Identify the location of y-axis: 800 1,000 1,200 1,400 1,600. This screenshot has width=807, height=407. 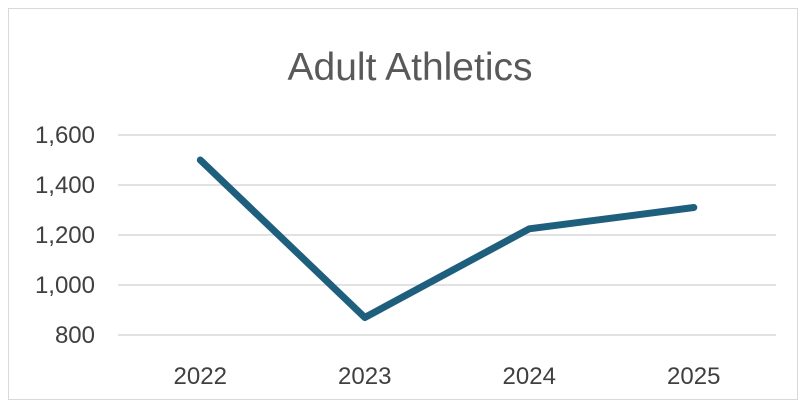
(65, 235).